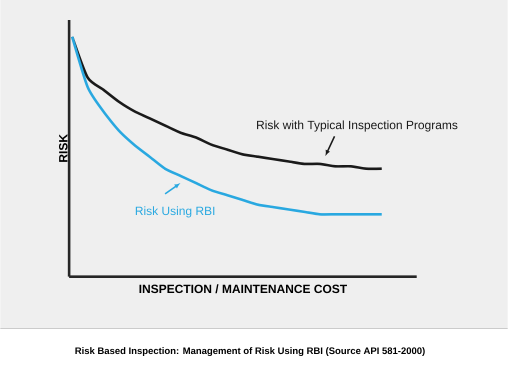 The image size is (508, 367). Describe the element at coordinates (357, 126) in the screenshot. I see `text: Risk with Typical Inspection Programs` at that location.